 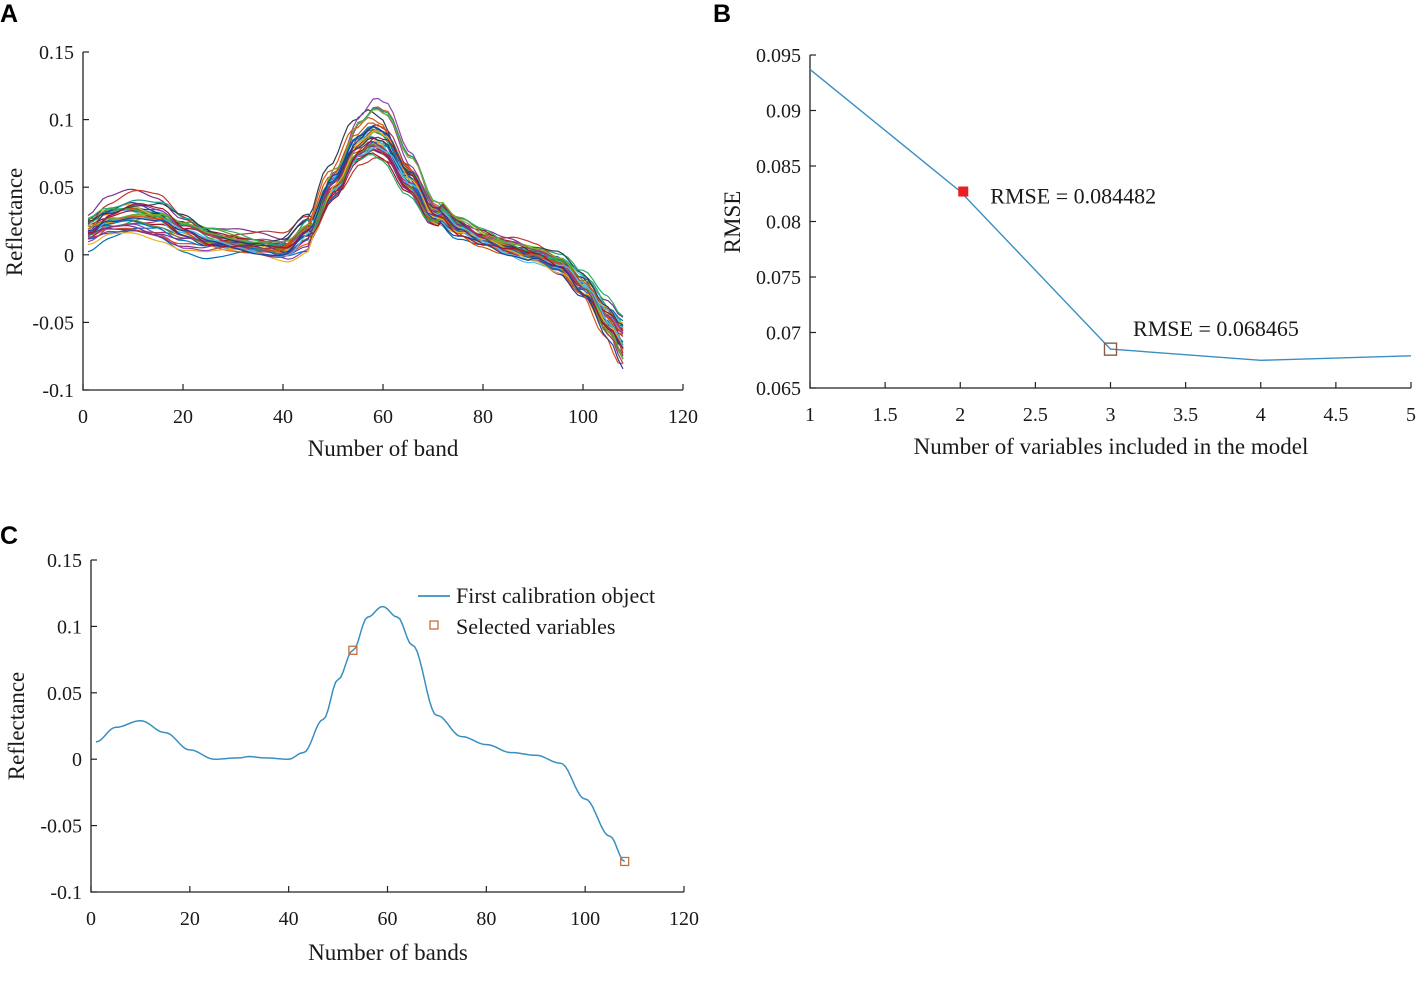 I want to click on chart-a-x-tick-label: 40, so click(x=283, y=417).